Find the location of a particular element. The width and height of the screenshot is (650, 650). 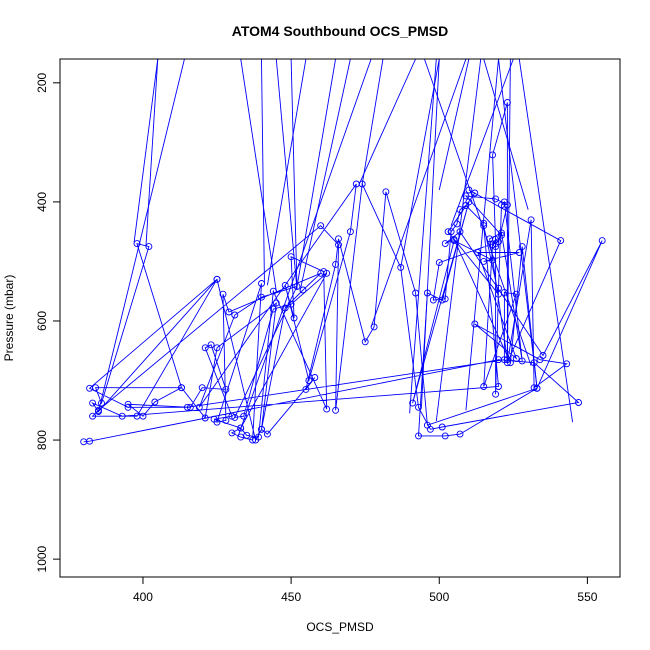

y-tick-label: 600 is located at coordinates (42, 321).